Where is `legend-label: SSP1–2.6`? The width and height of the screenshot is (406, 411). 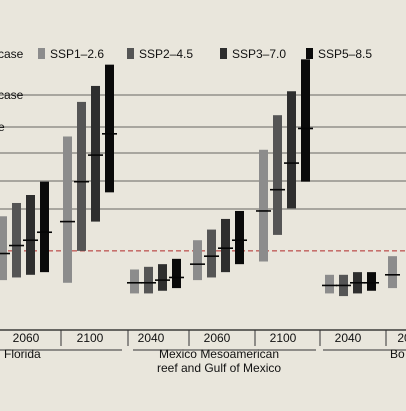
legend-label: SSP1–2.6 is located at coordinates (77, 54).